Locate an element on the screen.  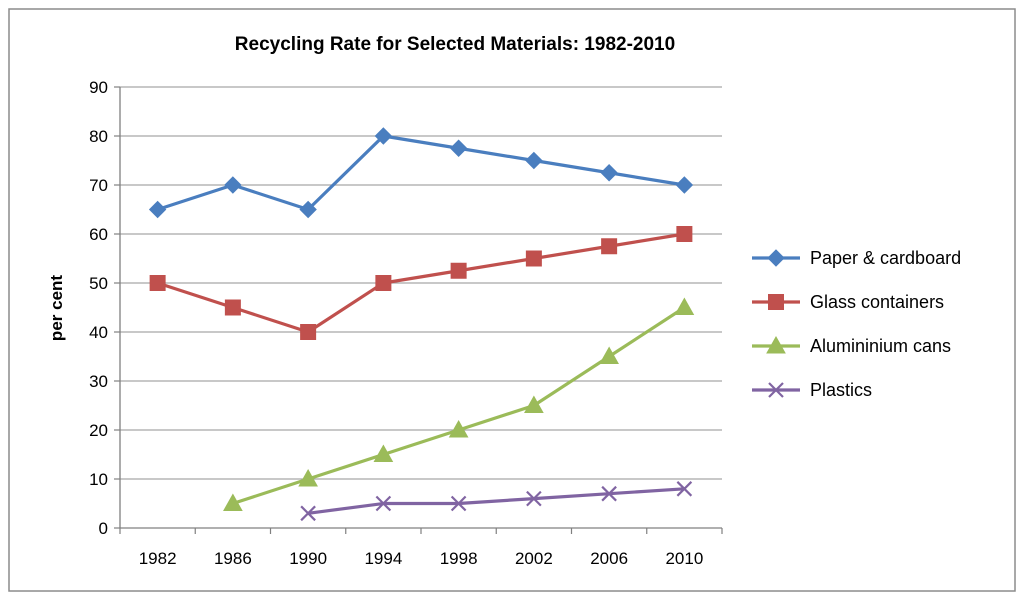
y-tick-label: 40 is located at coordinates (98, 332).